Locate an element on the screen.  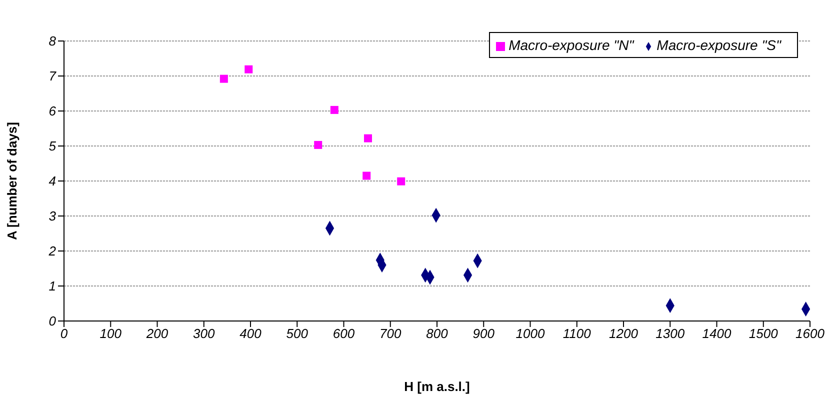
y-tick-label: 2 is located at coordinates (52, 251).